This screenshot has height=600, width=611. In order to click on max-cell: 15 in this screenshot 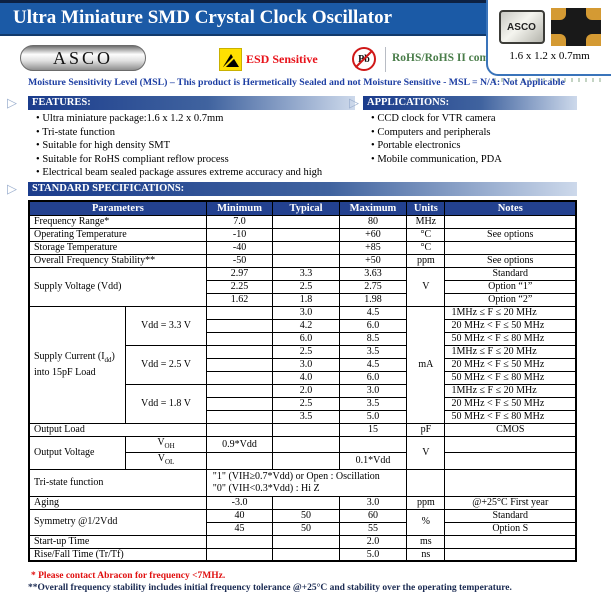, I will do `click(373, 429)`.